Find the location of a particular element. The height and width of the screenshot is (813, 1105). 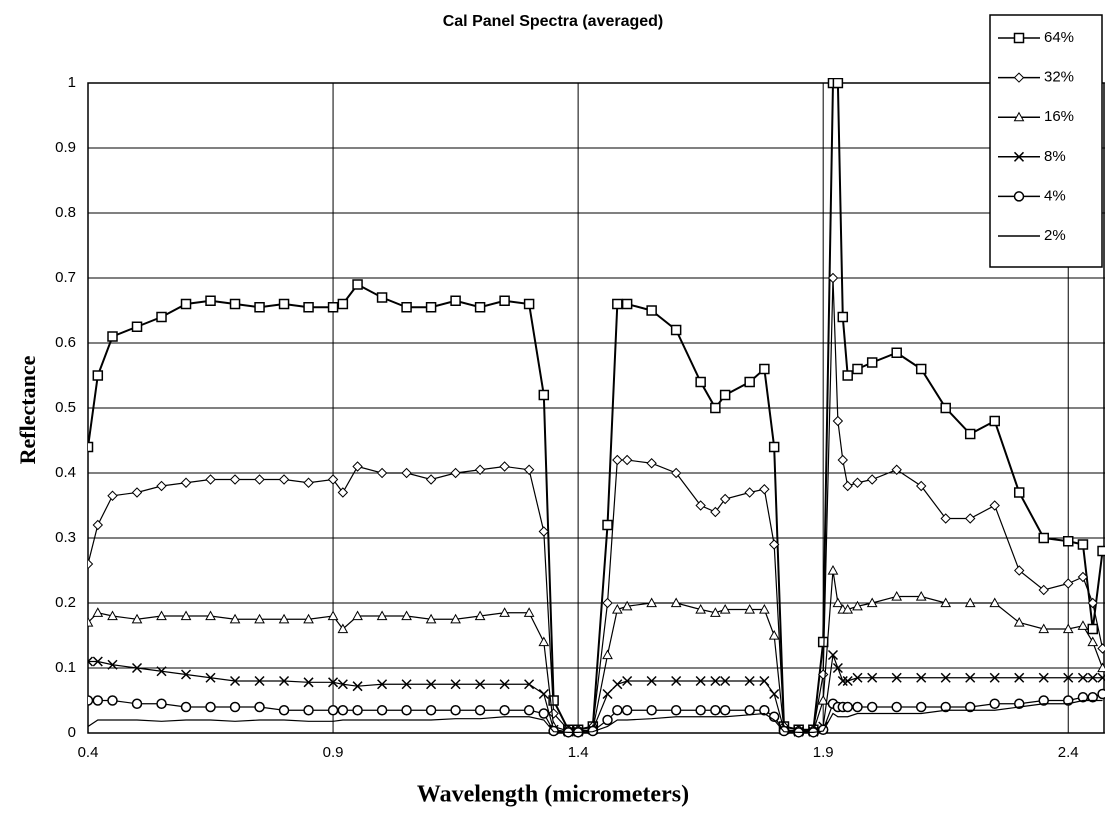

y-tick-label: 0.2 is located at coordinates (65, 602).